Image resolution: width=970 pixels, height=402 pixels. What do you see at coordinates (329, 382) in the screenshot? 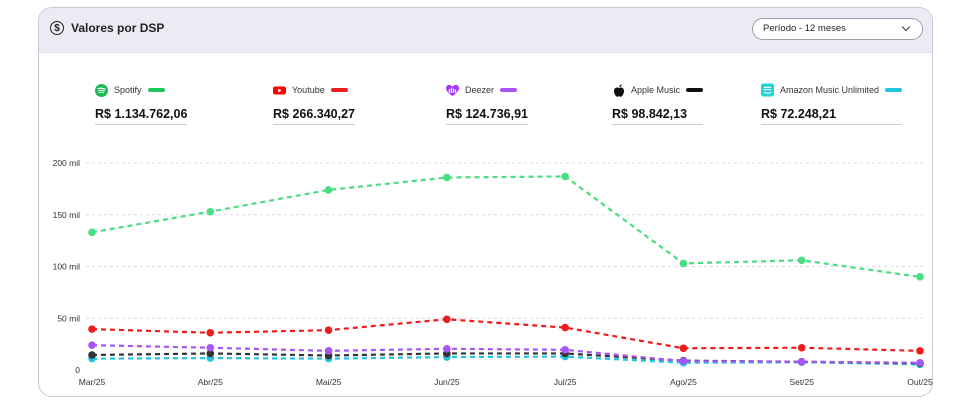
I see `x-tick-label: Mai/25` at bounding box center [329, 382].